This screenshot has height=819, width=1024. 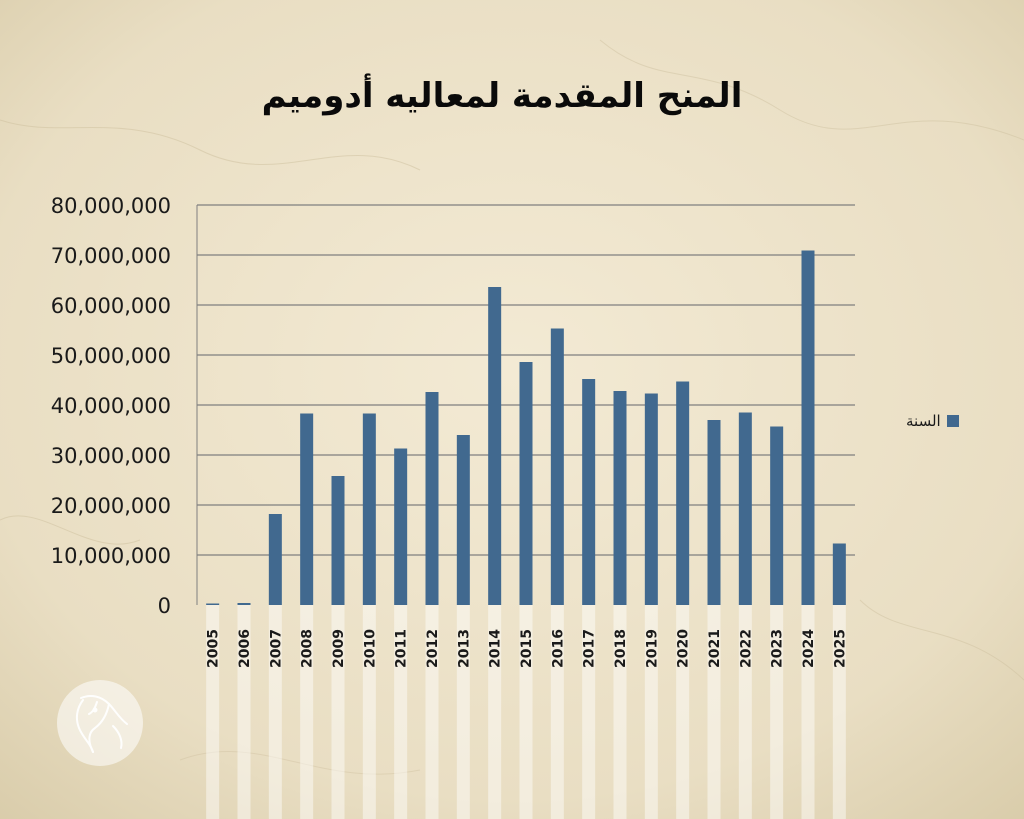 I want to click on x-tick-label: 2024, so click(x=809, y=648).